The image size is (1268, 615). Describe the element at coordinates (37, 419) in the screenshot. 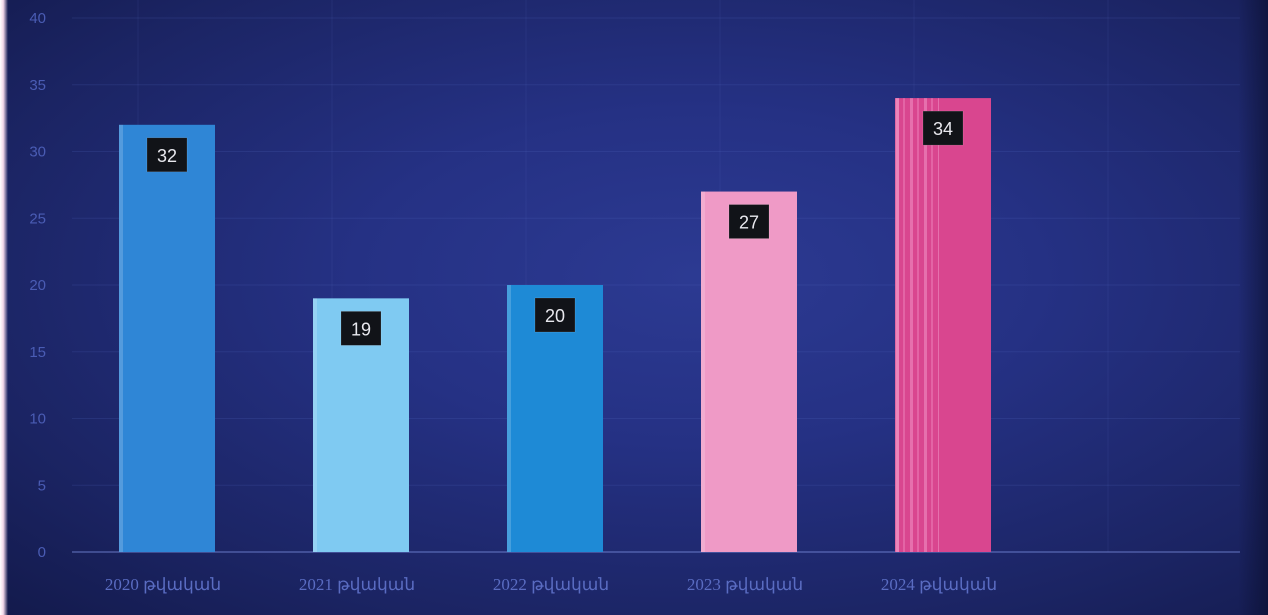

I see `y-tick-label: 10` at that location.